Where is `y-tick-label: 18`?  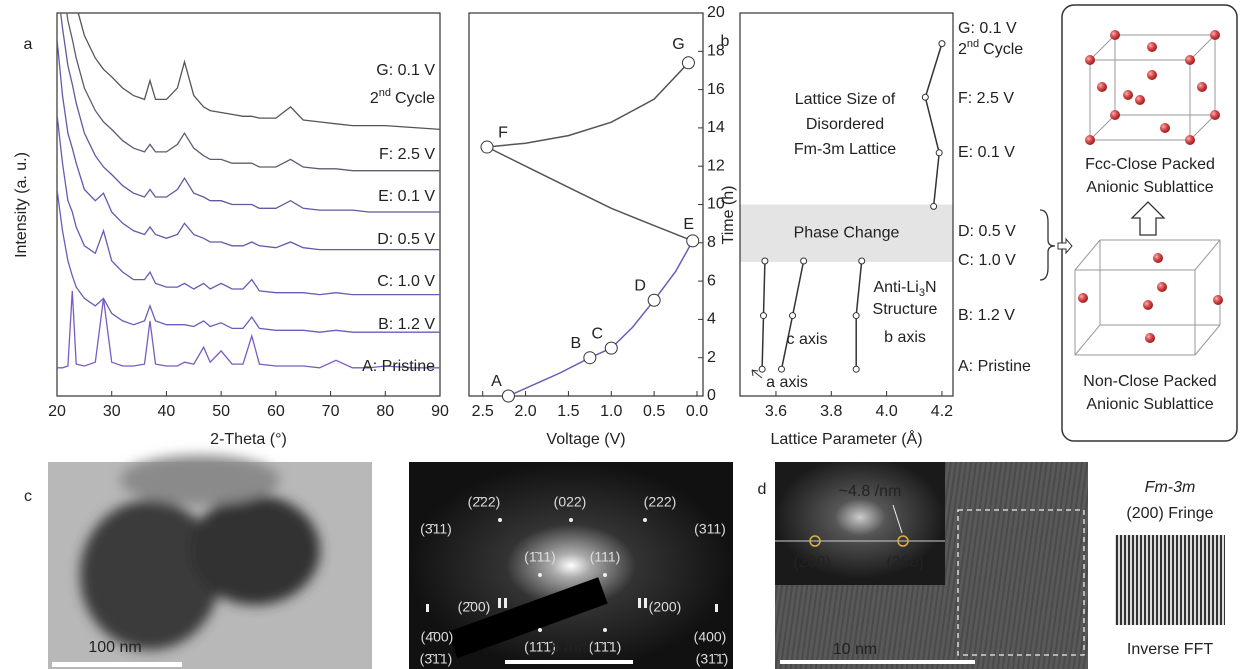
y-tick-label: 18 is located at coordinates (716, 51).